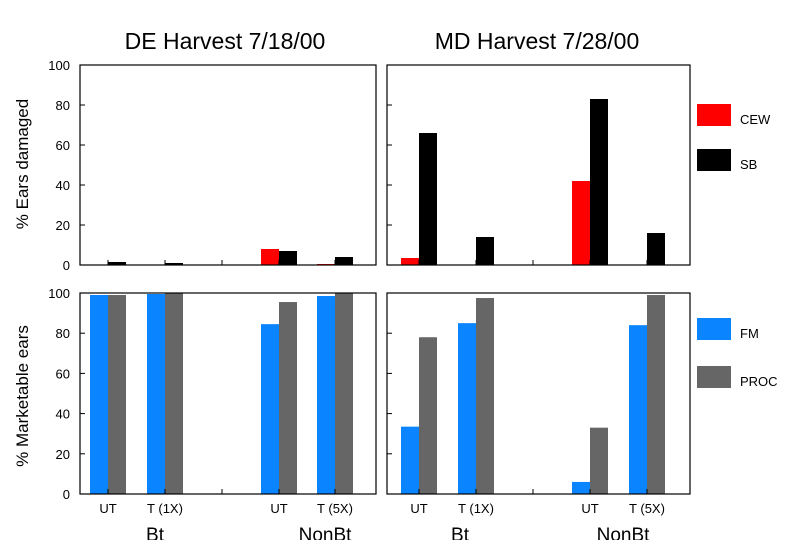 This screenshot has width=810, height=540. What do you see at coordinates (22, 164) in the screenshot?
I see `ylabel-top: % Ears damaged` at bounding box center [22, 164].